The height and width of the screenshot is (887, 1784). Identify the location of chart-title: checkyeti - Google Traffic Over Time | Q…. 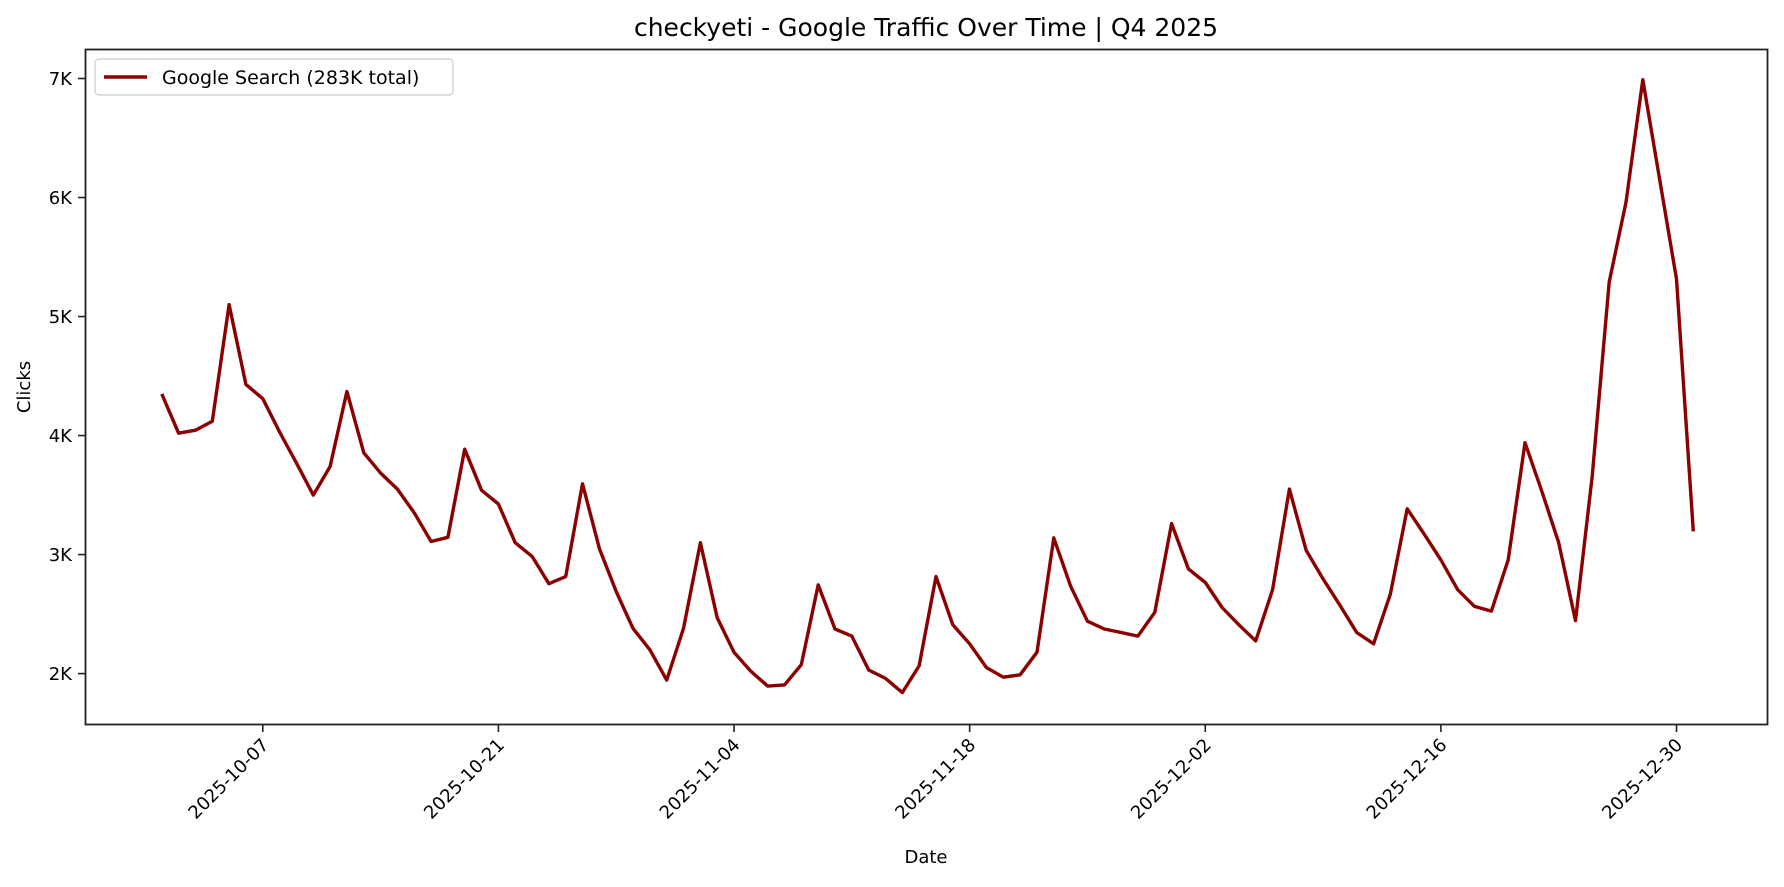
(926, 27).